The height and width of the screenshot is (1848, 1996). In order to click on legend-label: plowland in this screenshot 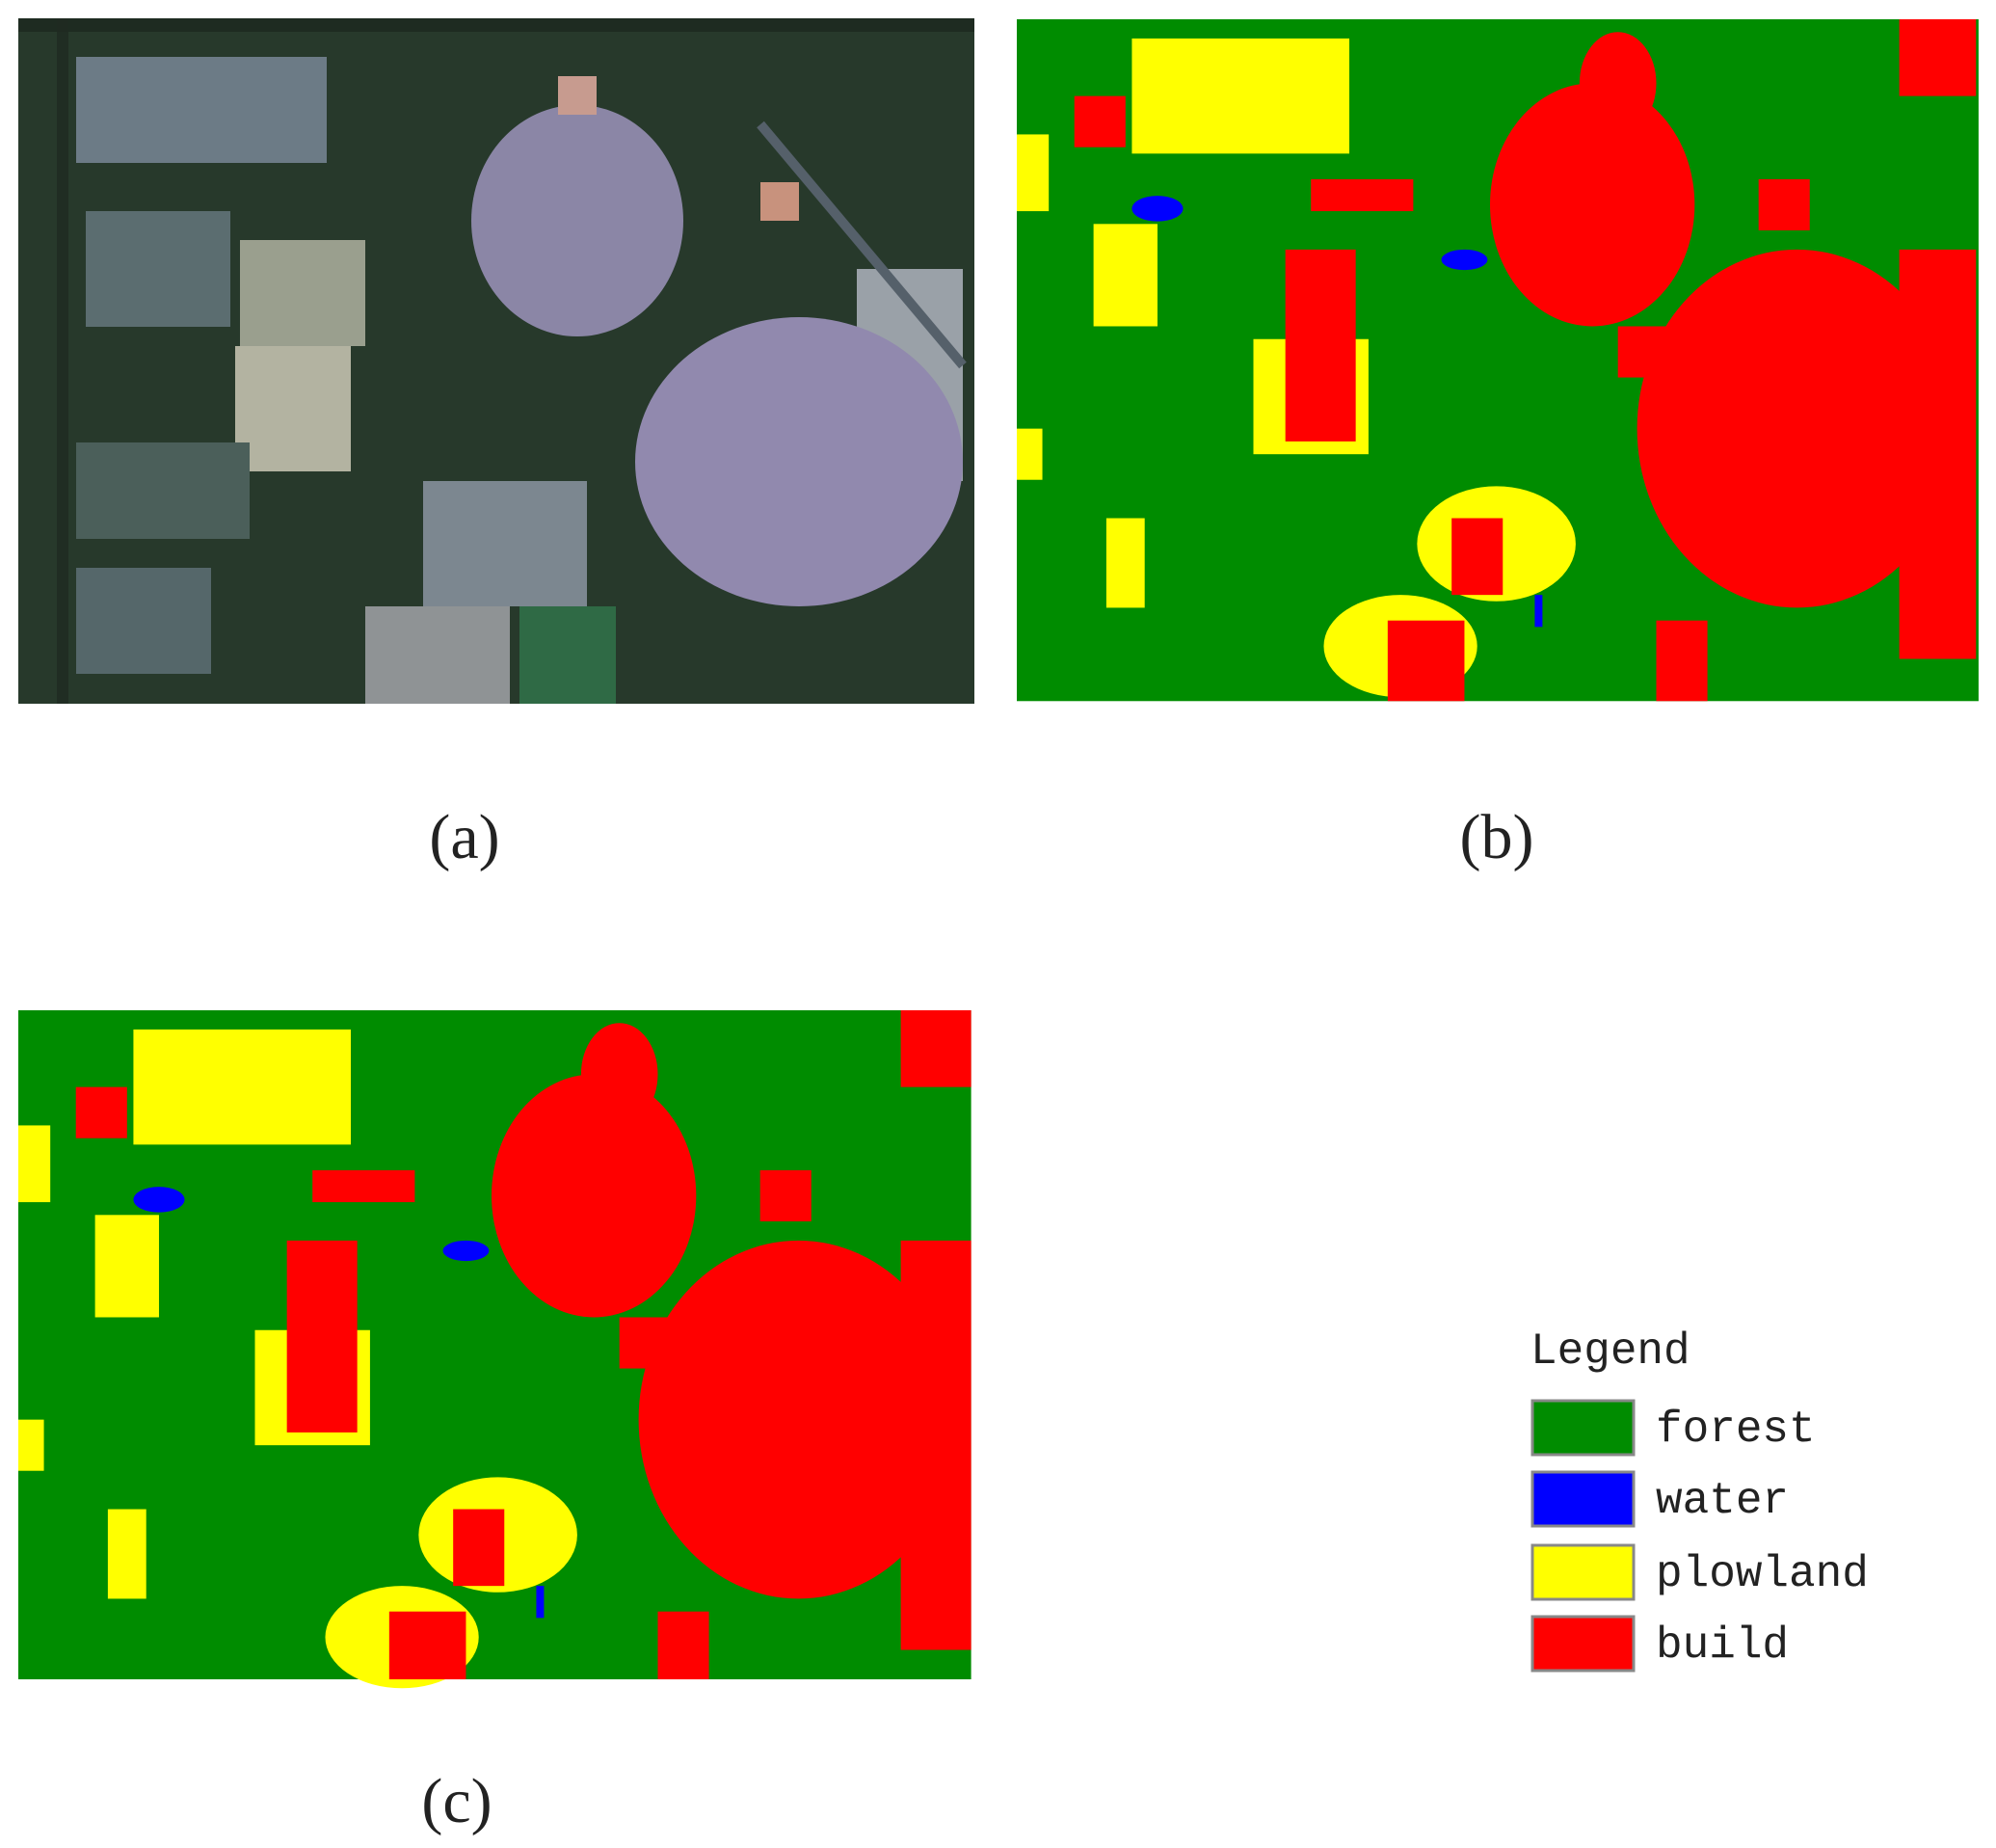, I will do `click(1762, 1574)`.